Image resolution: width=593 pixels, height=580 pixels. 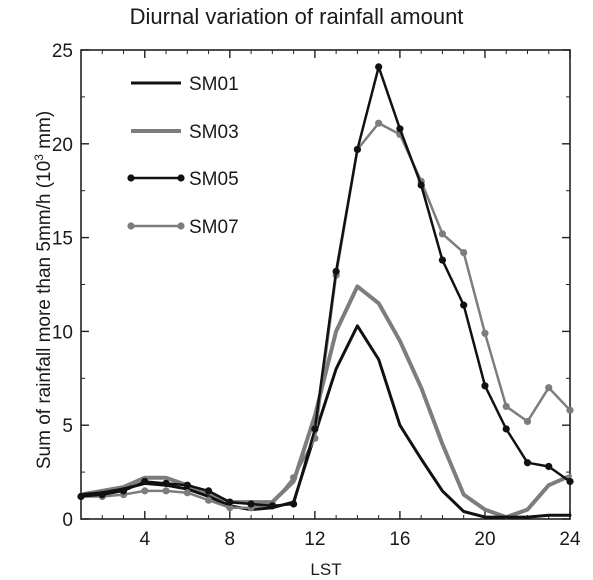 What do you see at coordinates (44, 315) in the screenshot?
I see `y-axis-label-main: Sum of rainfall more than 5mm/h (10` at bounding box center [44, 315].